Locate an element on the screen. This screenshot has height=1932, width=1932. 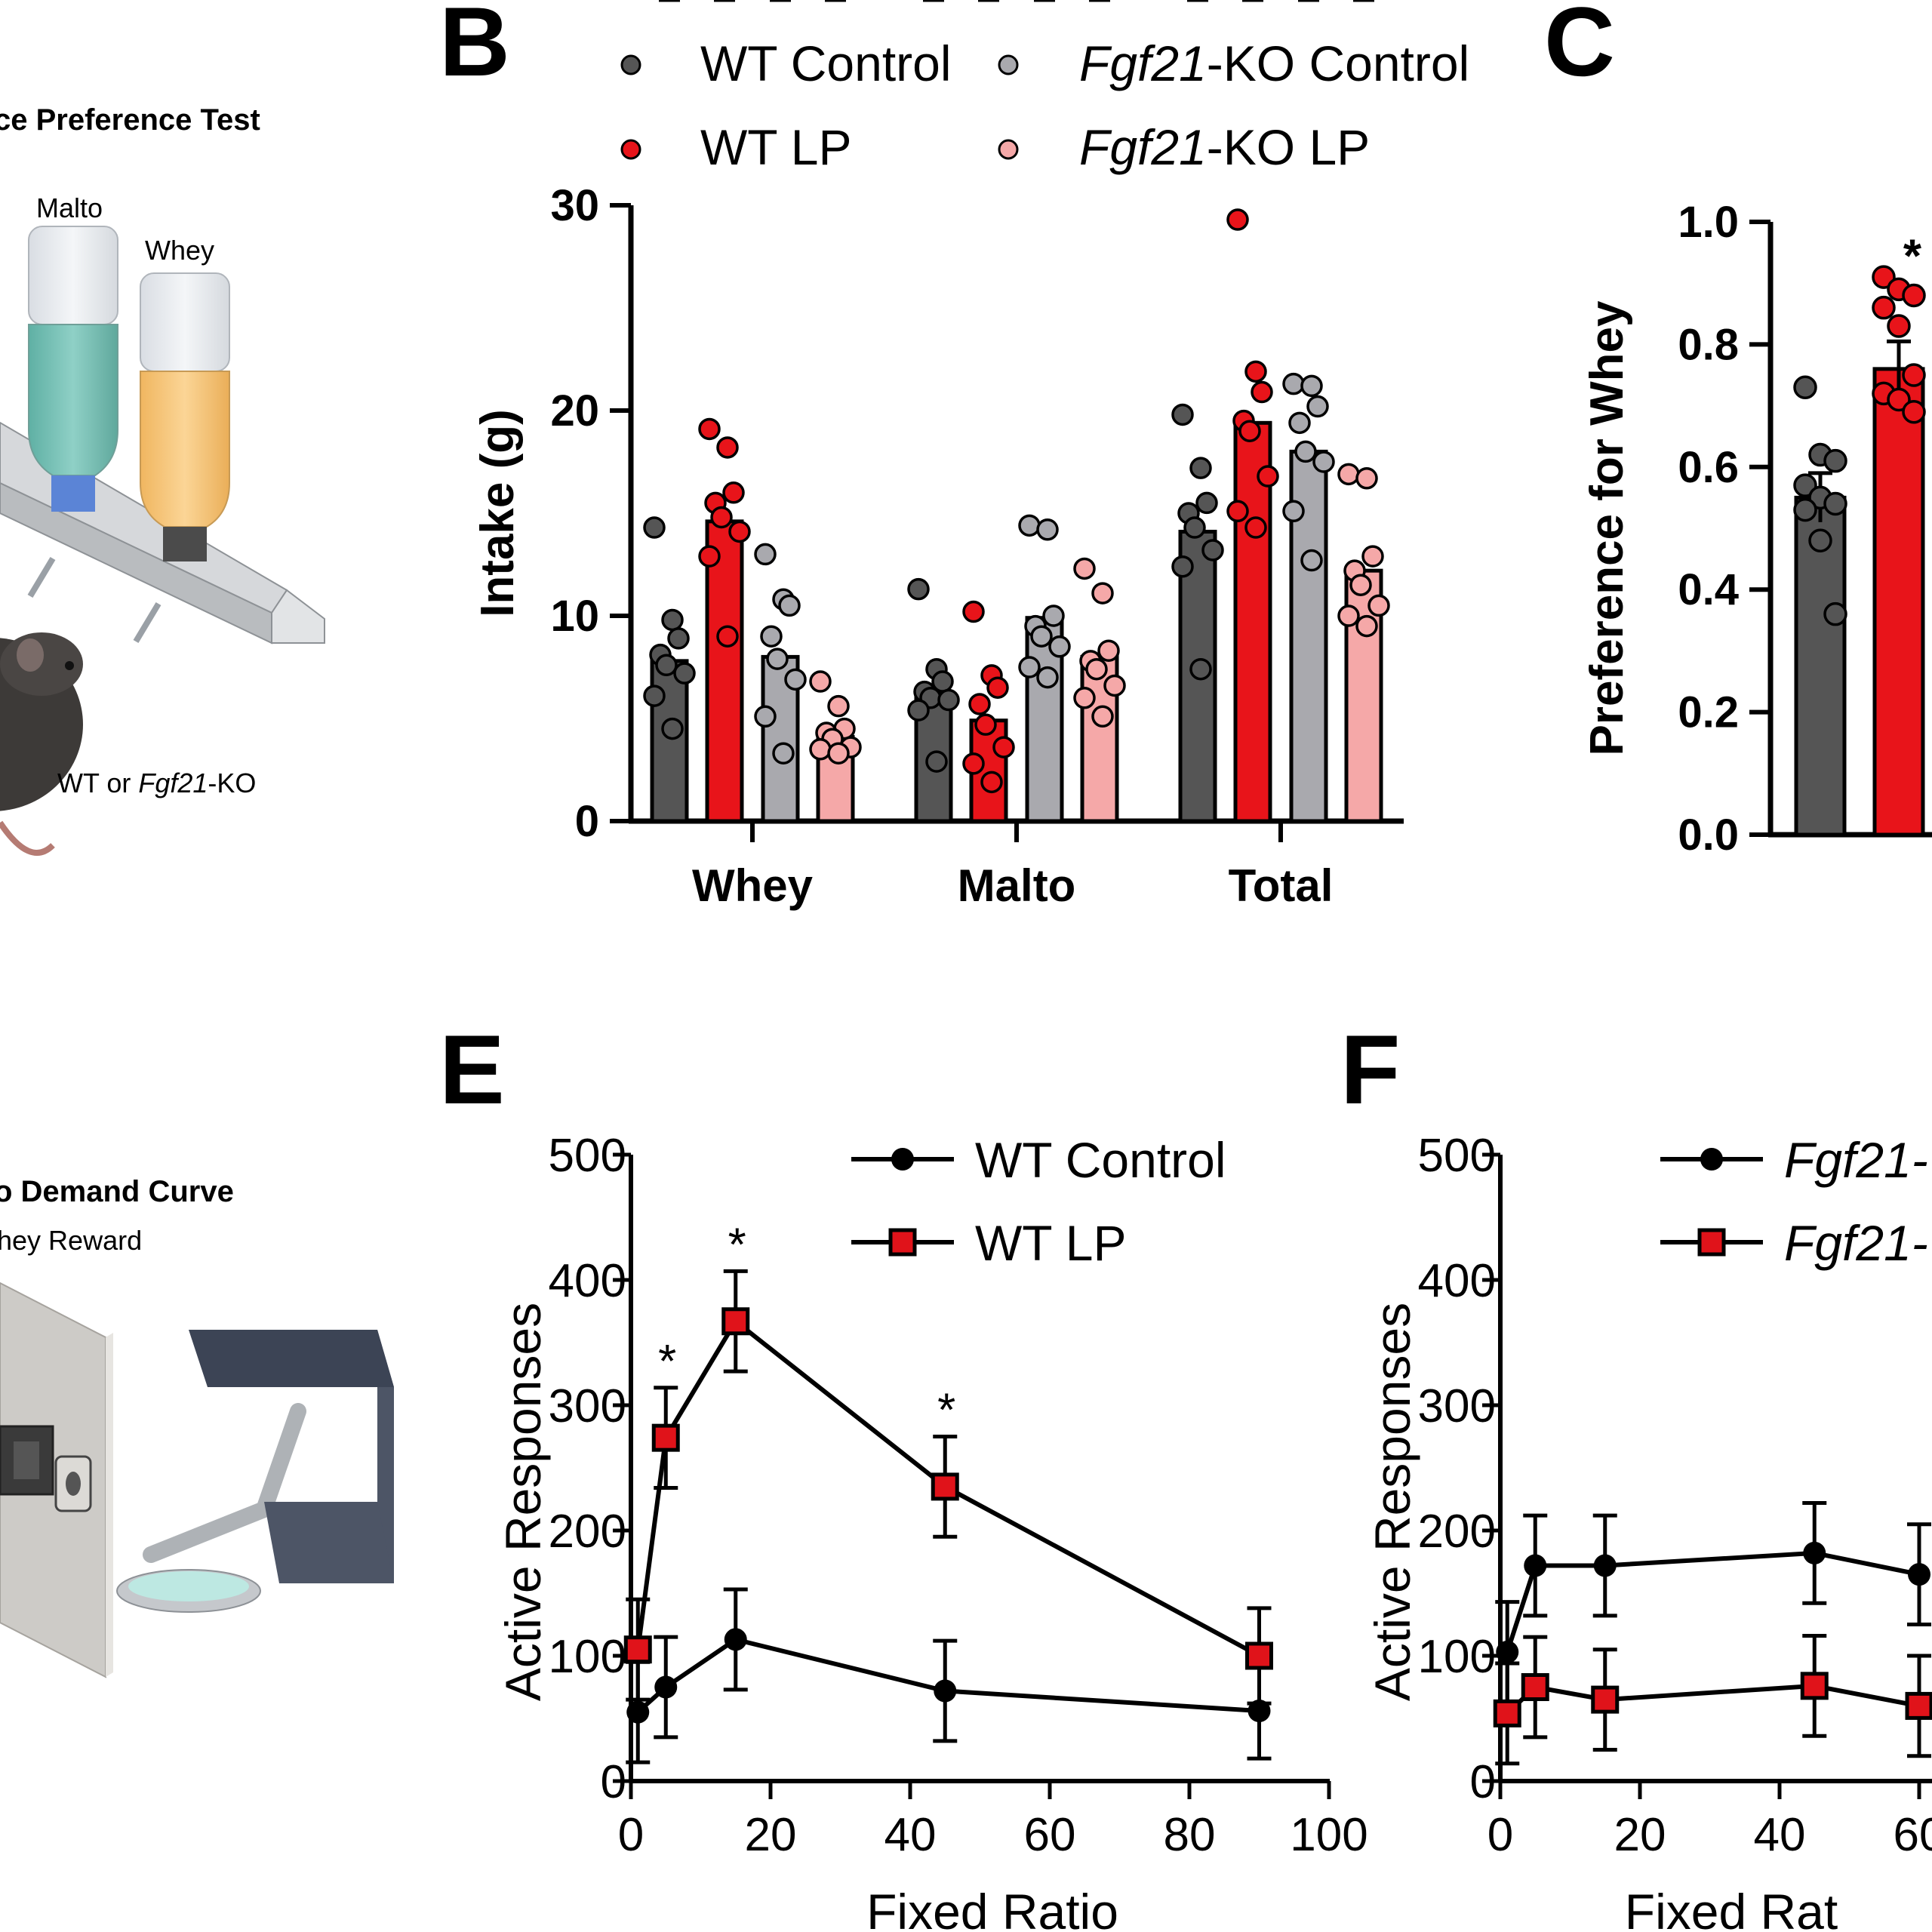
f-y-axis-label: Active Responses is located at coordinates (1392, 1502).